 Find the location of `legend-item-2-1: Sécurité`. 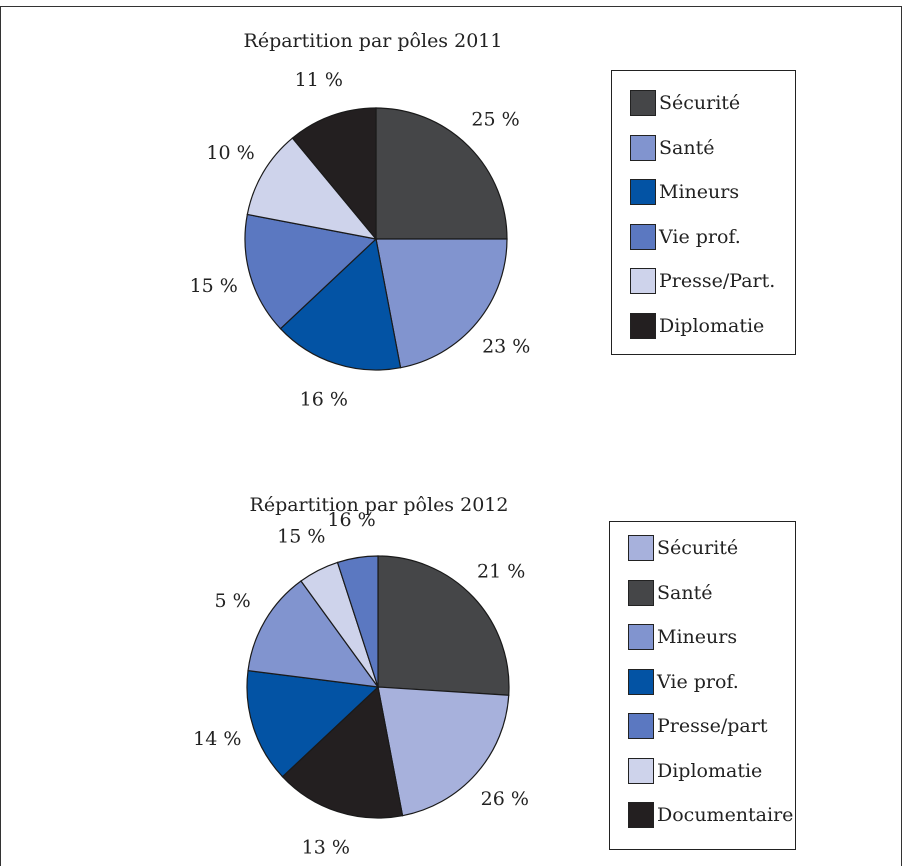

legend-item-2-1: Sécurité is located at coordinates (683, 548).